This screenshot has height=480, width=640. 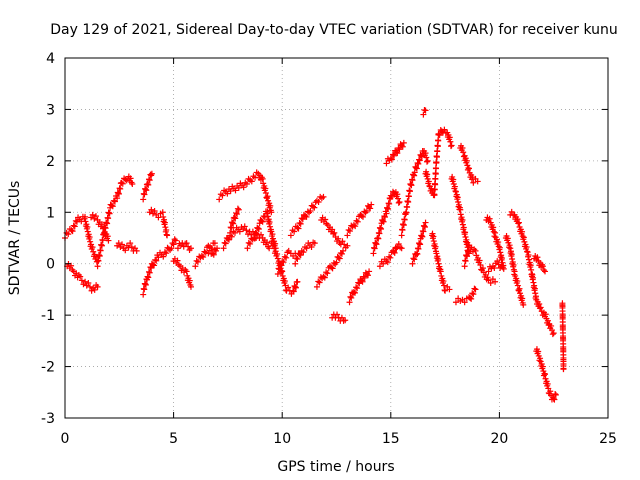 I want to click on series-arc-af, so click(x=441, y=262).